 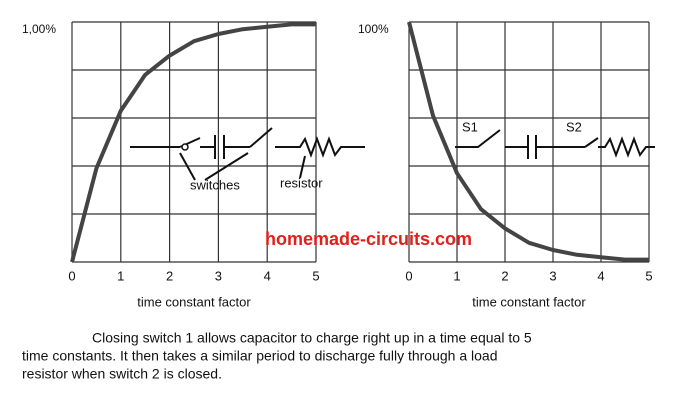 What do you see at coordinates (373, 29) in the screenshot?
I see `y-tick-label: 100%` at bounding box center [373, 29].